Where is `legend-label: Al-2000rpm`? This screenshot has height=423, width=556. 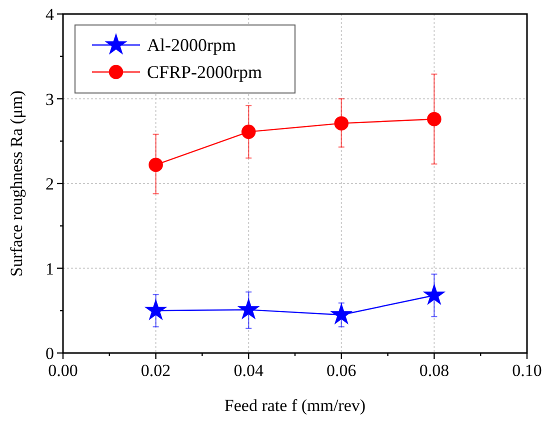 legend-label: Al-2000rpm is located at coordinates (191, 45).